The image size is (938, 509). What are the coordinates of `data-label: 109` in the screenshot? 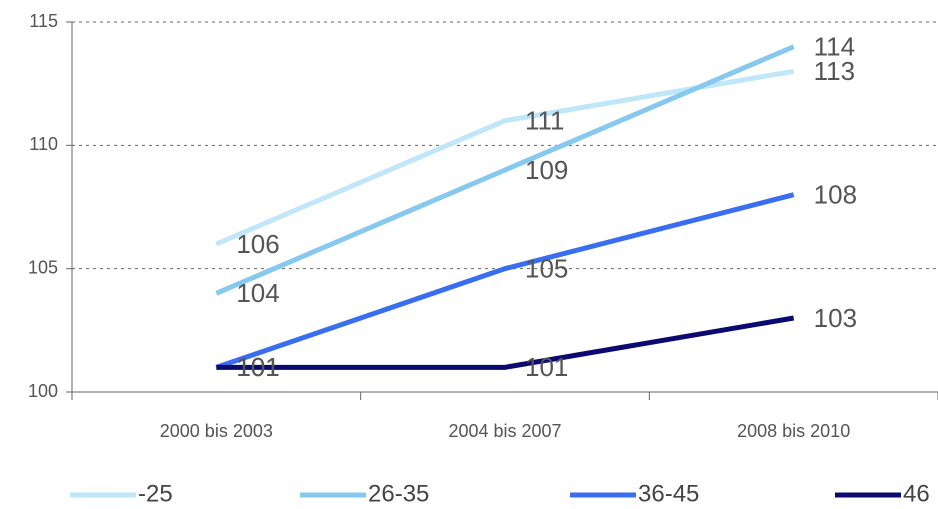 It's located at (546, 170).